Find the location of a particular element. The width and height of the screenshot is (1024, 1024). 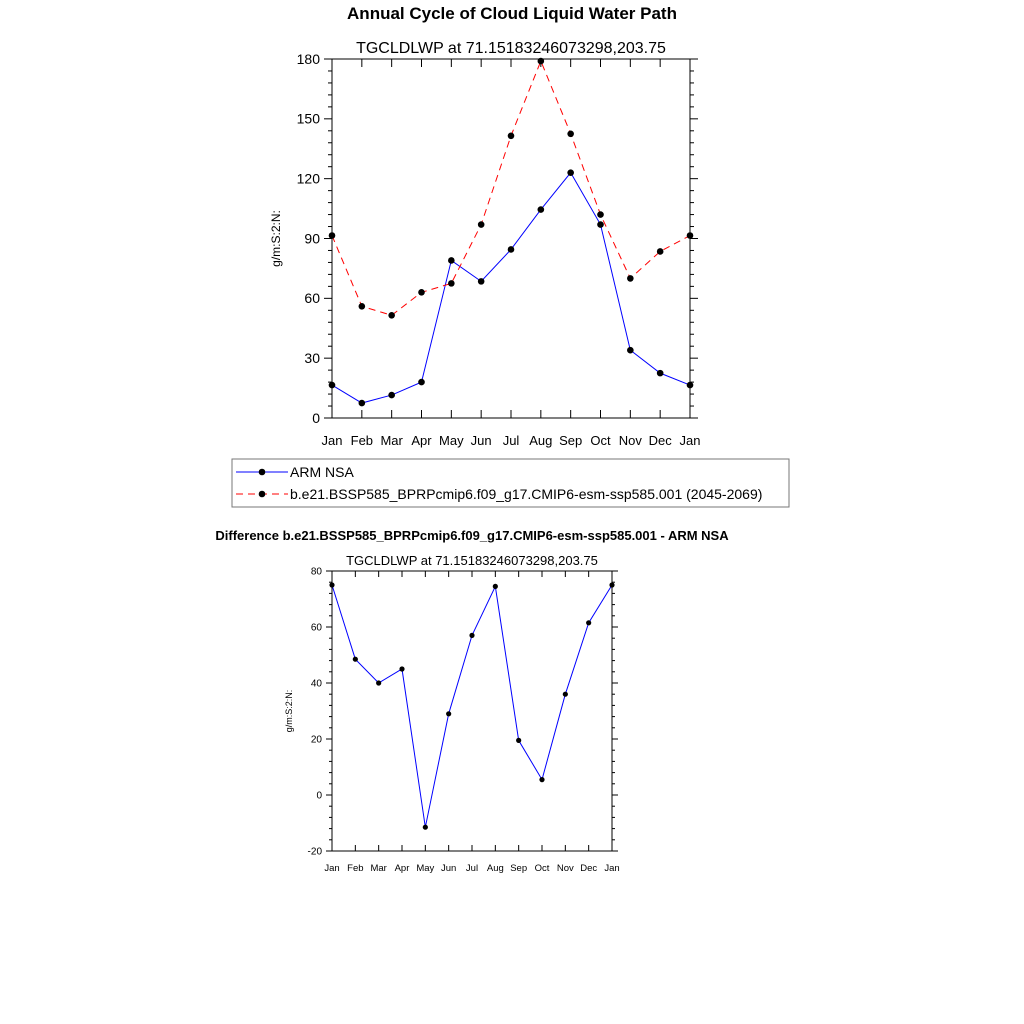

y-tick-label: 30 is located at coordinates (312, 358).